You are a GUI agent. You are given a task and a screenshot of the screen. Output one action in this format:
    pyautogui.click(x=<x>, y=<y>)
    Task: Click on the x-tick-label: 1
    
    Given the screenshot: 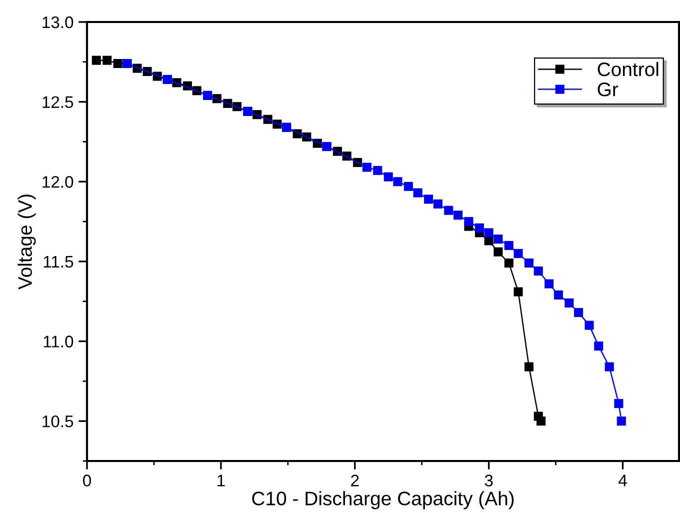 What is the action you would take?
    pyautogui.click(x=221, y=480)
    